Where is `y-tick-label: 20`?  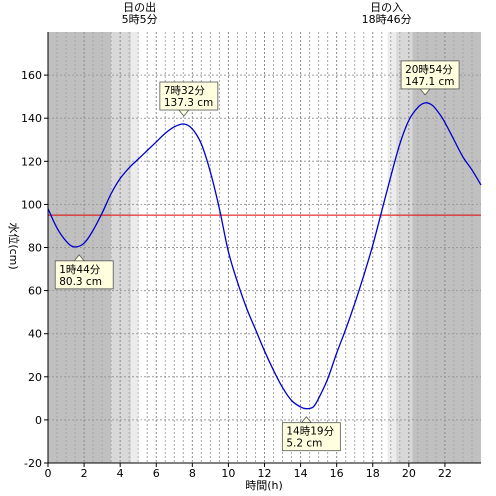 y-tick-label: 20 is located at coordinates (35, 377).